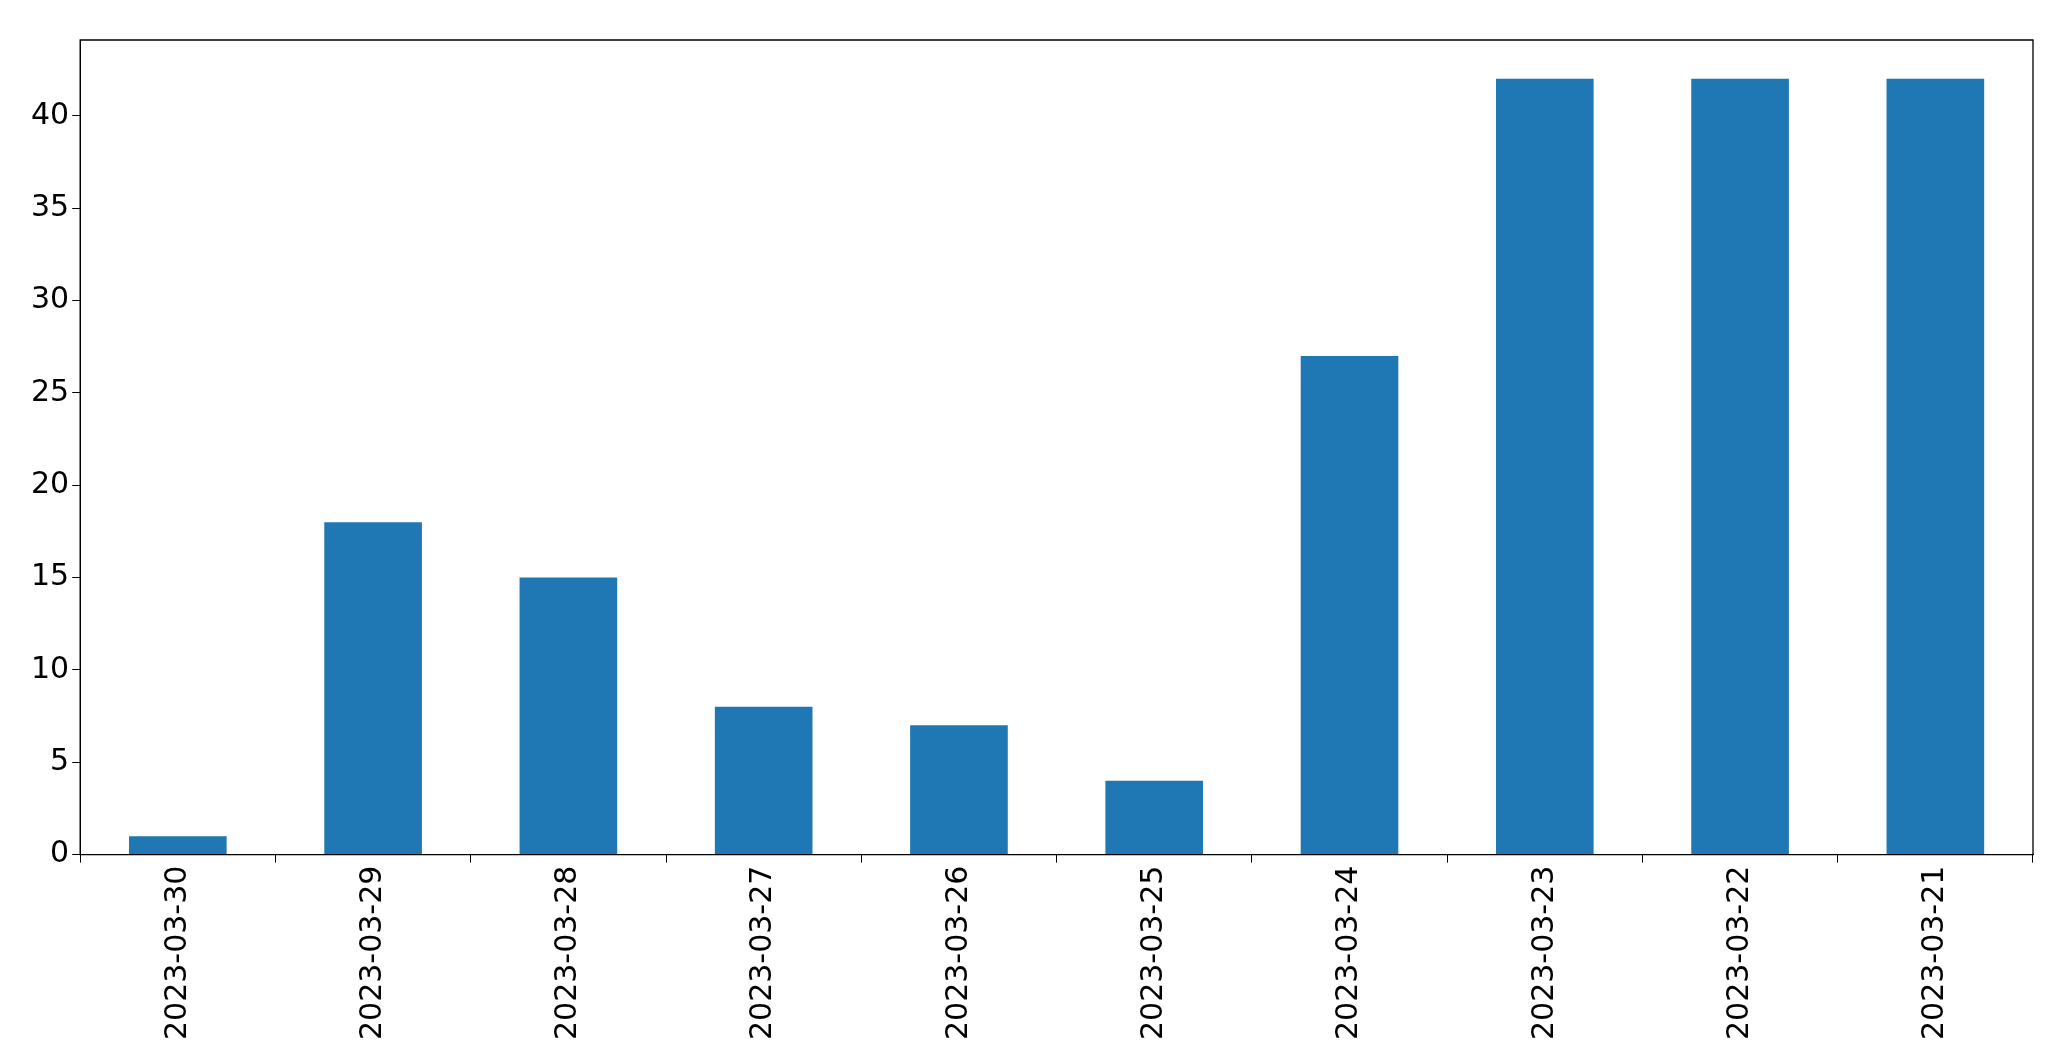 Image resolution: width=2071 pixels, height=1061 pixels. What do you see at coordinates (370, 953) in the screenshot?
I see `x-tick-label: 2023-03-29` at bounding box center [370, 953].